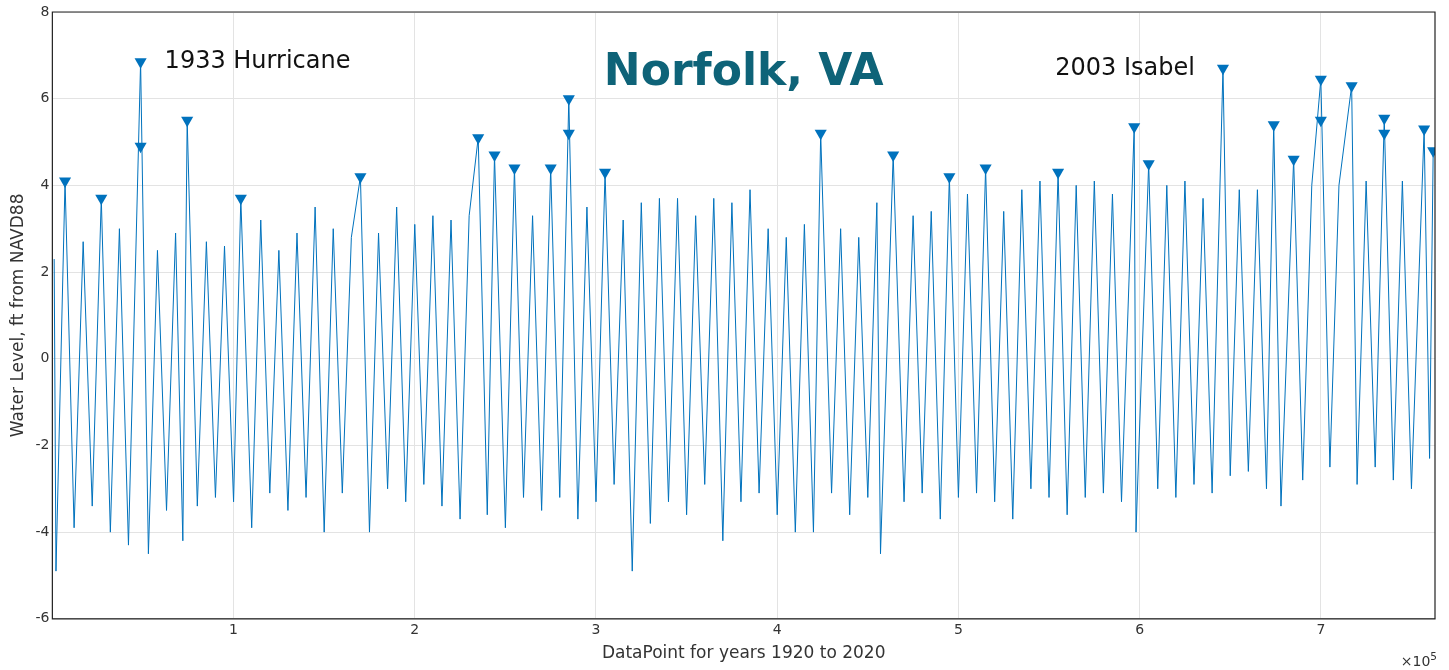  Describe the element at coordinates (234, 628) in the screenshot. I see `x-tick-label: 1` at that location.